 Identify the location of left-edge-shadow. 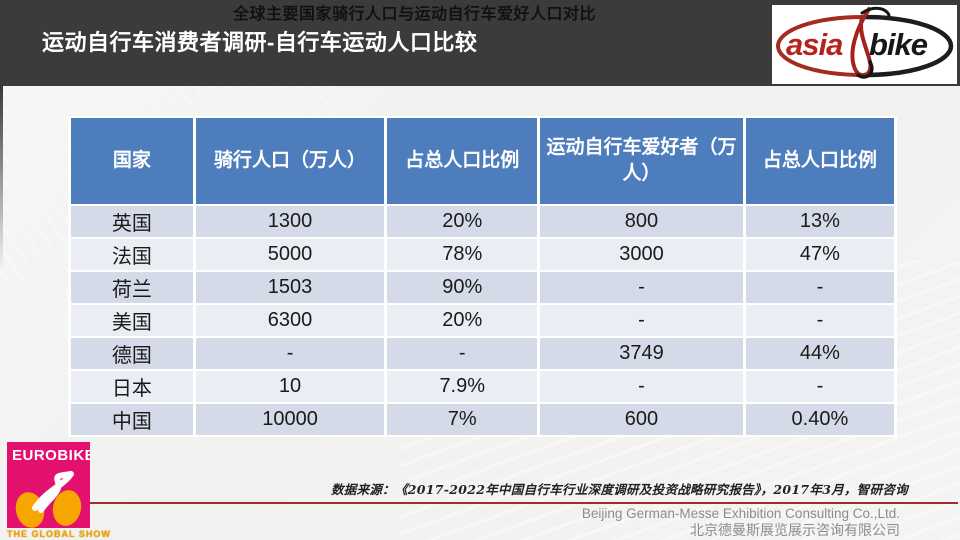
(1, 178).